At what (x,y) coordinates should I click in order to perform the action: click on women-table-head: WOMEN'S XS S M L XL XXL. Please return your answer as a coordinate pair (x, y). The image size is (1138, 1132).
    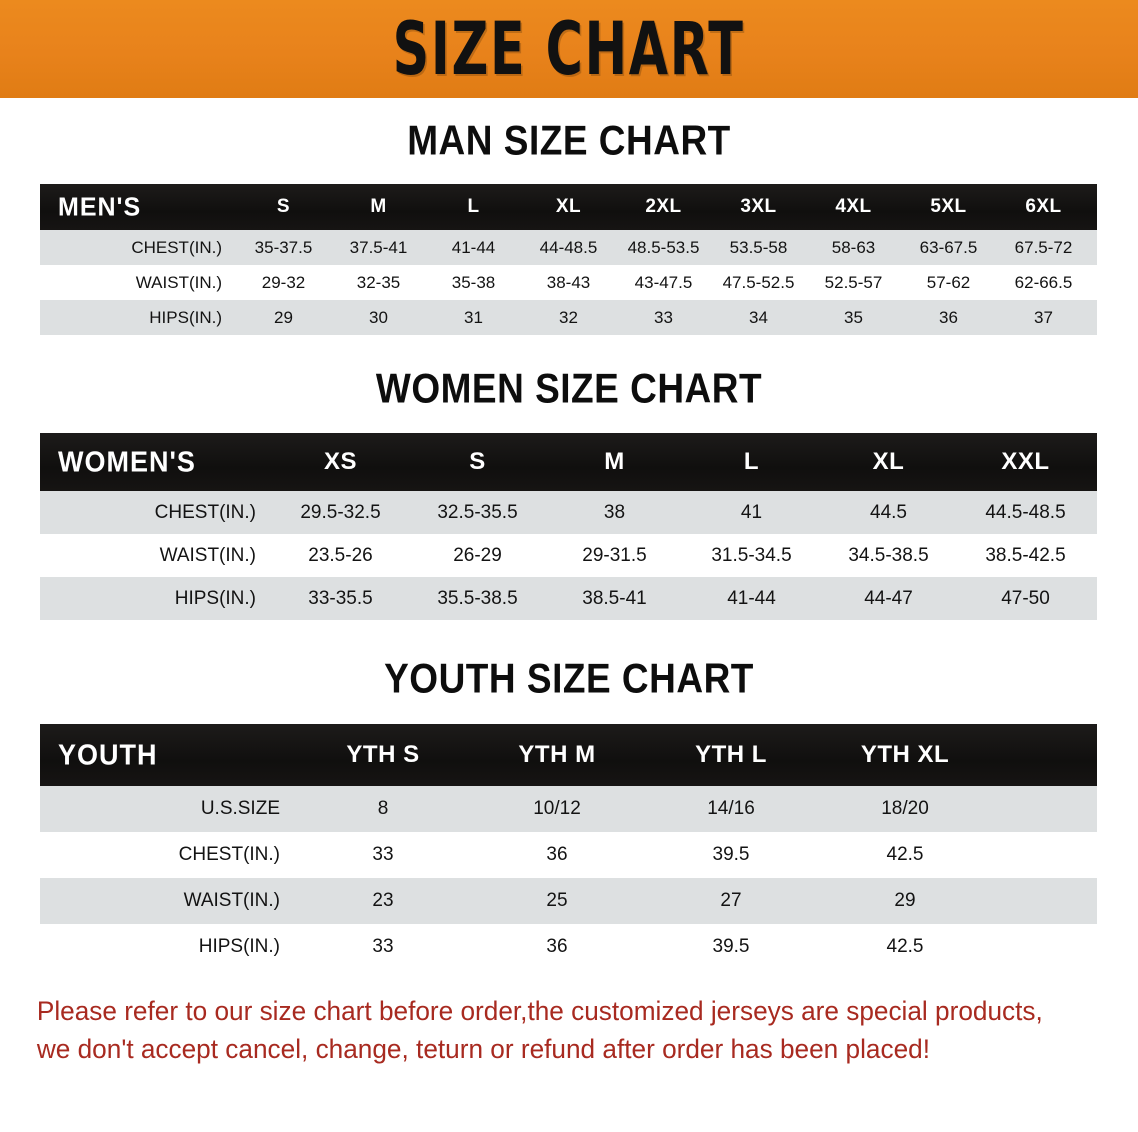
    Looking at the image, I should click on (568, 462).